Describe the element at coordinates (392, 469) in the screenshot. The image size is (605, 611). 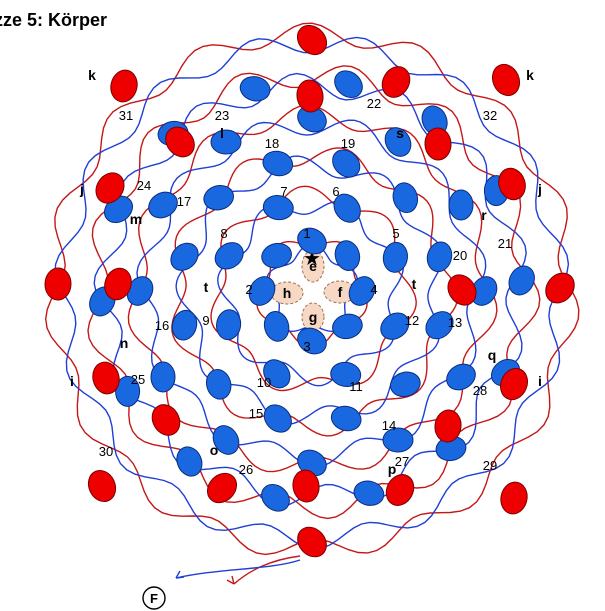
I see `letter-label-p: p` at that location.